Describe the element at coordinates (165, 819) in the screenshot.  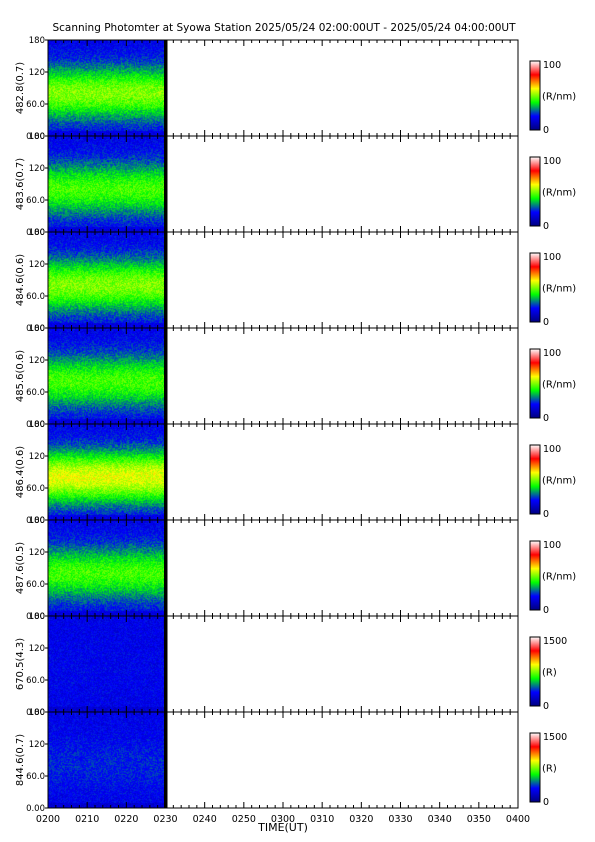
I see `x-tick-label: 0230` at that location.